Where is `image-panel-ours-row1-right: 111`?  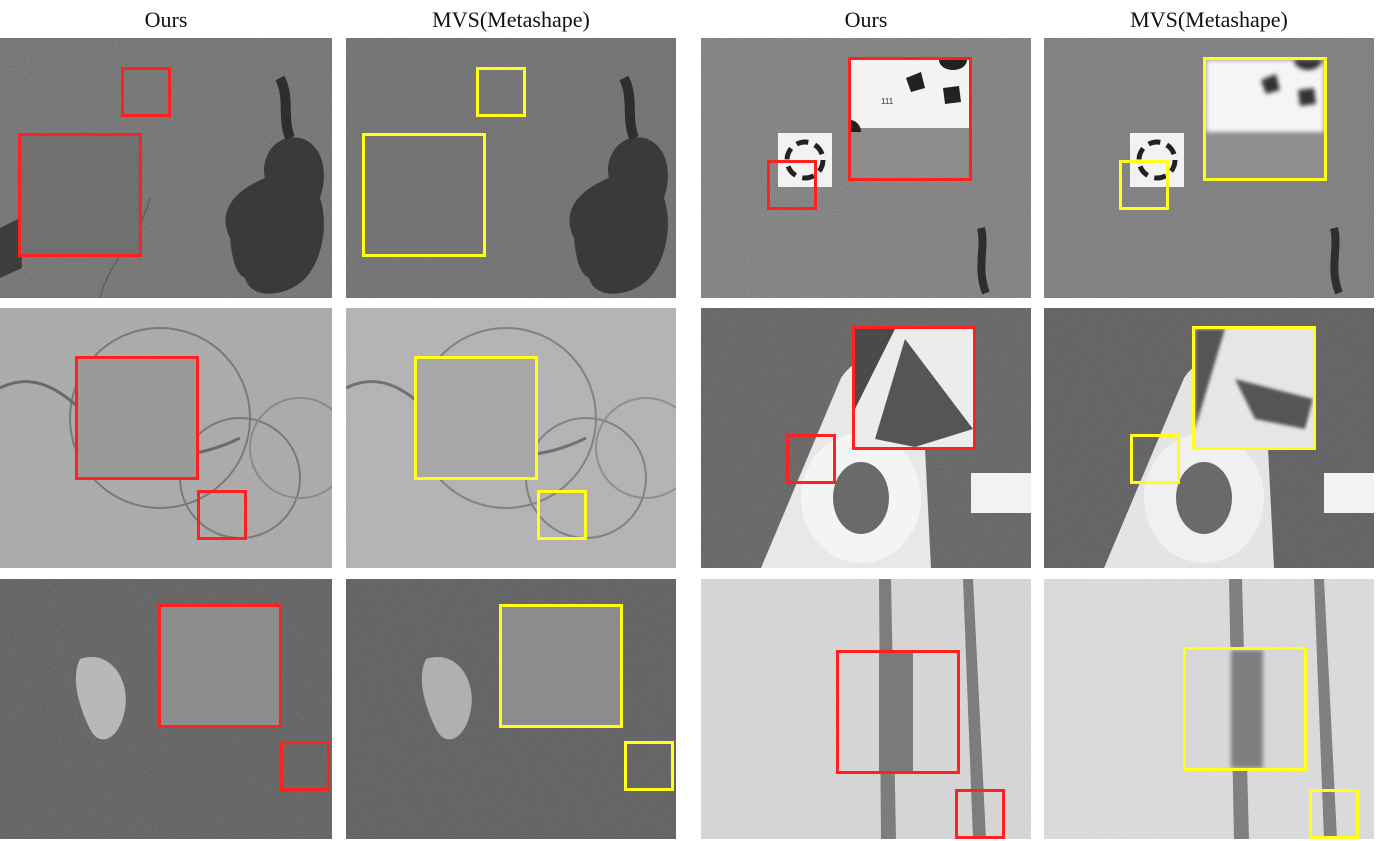 image-panel-ours-row1-right: 111 is located at coordinates (866, 168).